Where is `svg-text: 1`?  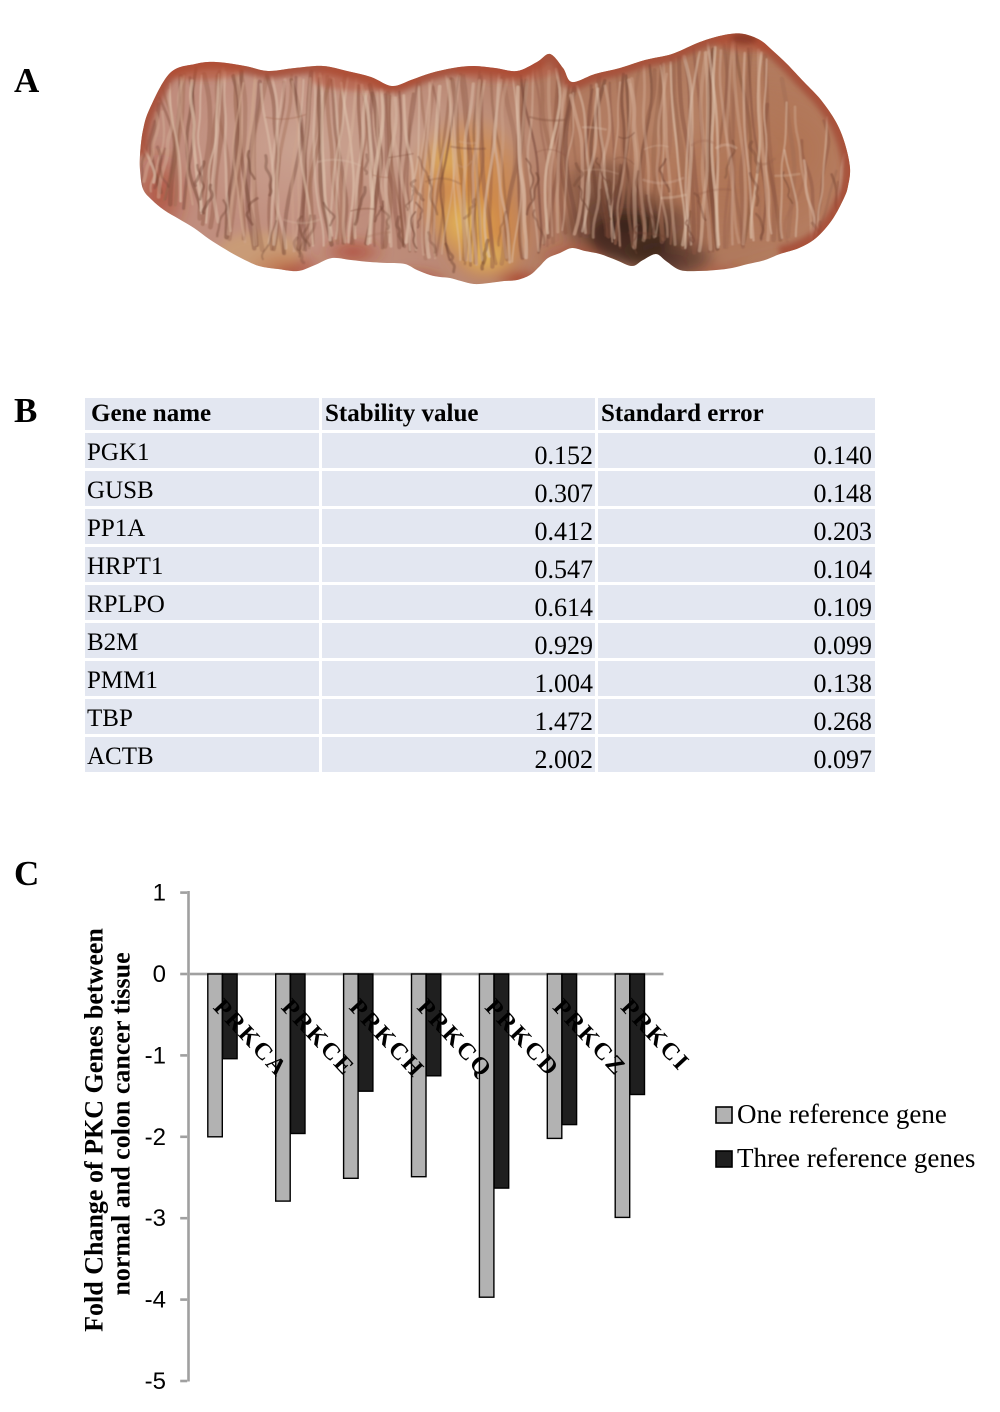
svg-text: 1 is located at coordinates (159, 893).